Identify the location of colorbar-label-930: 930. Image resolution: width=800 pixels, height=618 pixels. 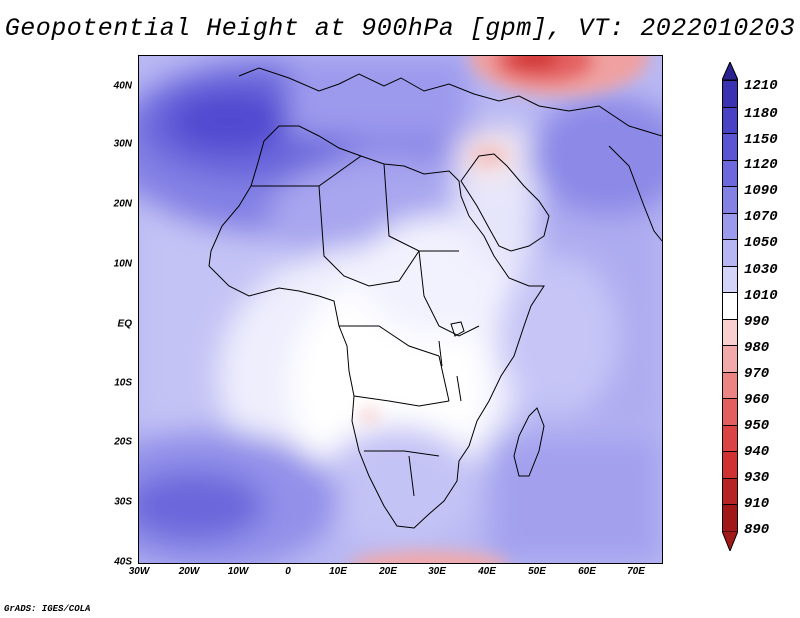
(757, 478).